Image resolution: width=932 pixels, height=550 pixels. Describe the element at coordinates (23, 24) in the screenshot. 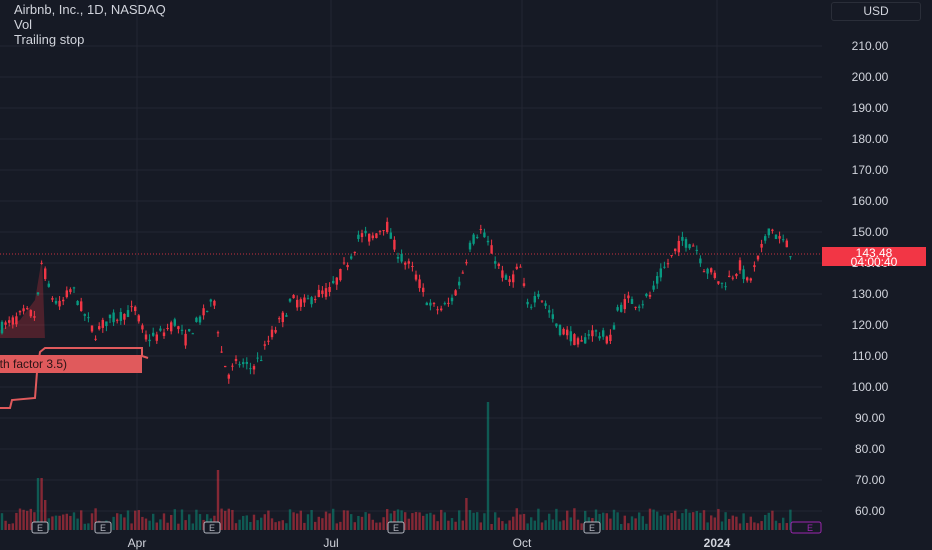

I see `volume-indicator-label: Vol` at that location.